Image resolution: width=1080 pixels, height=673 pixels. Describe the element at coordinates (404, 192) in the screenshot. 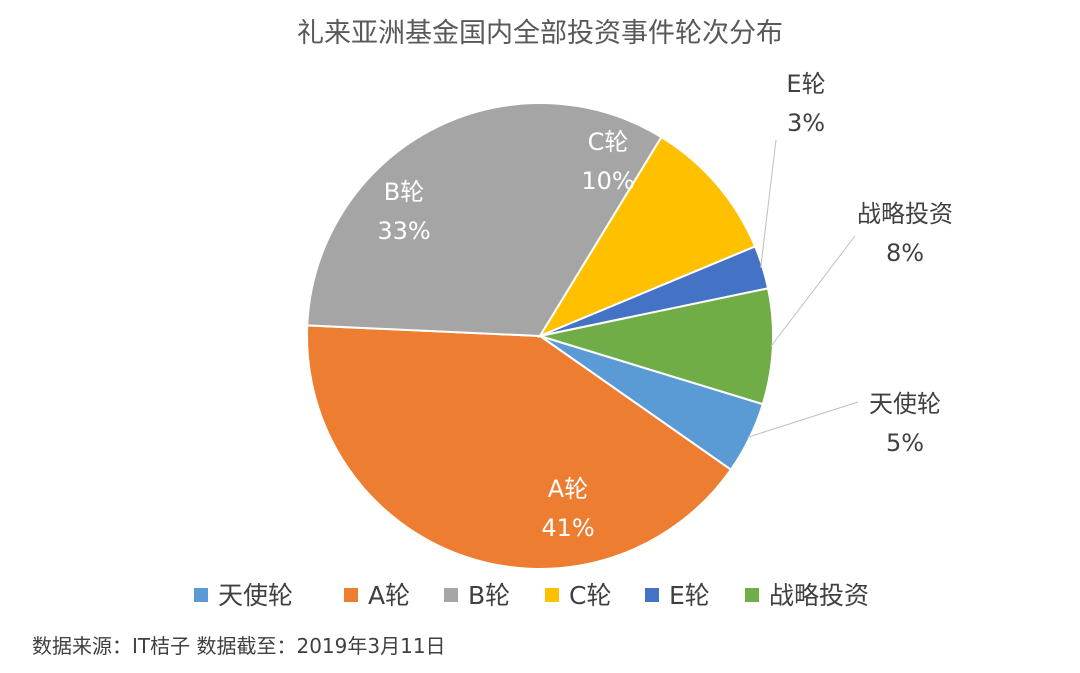

I see `slice-name-label: B轮` at that location.